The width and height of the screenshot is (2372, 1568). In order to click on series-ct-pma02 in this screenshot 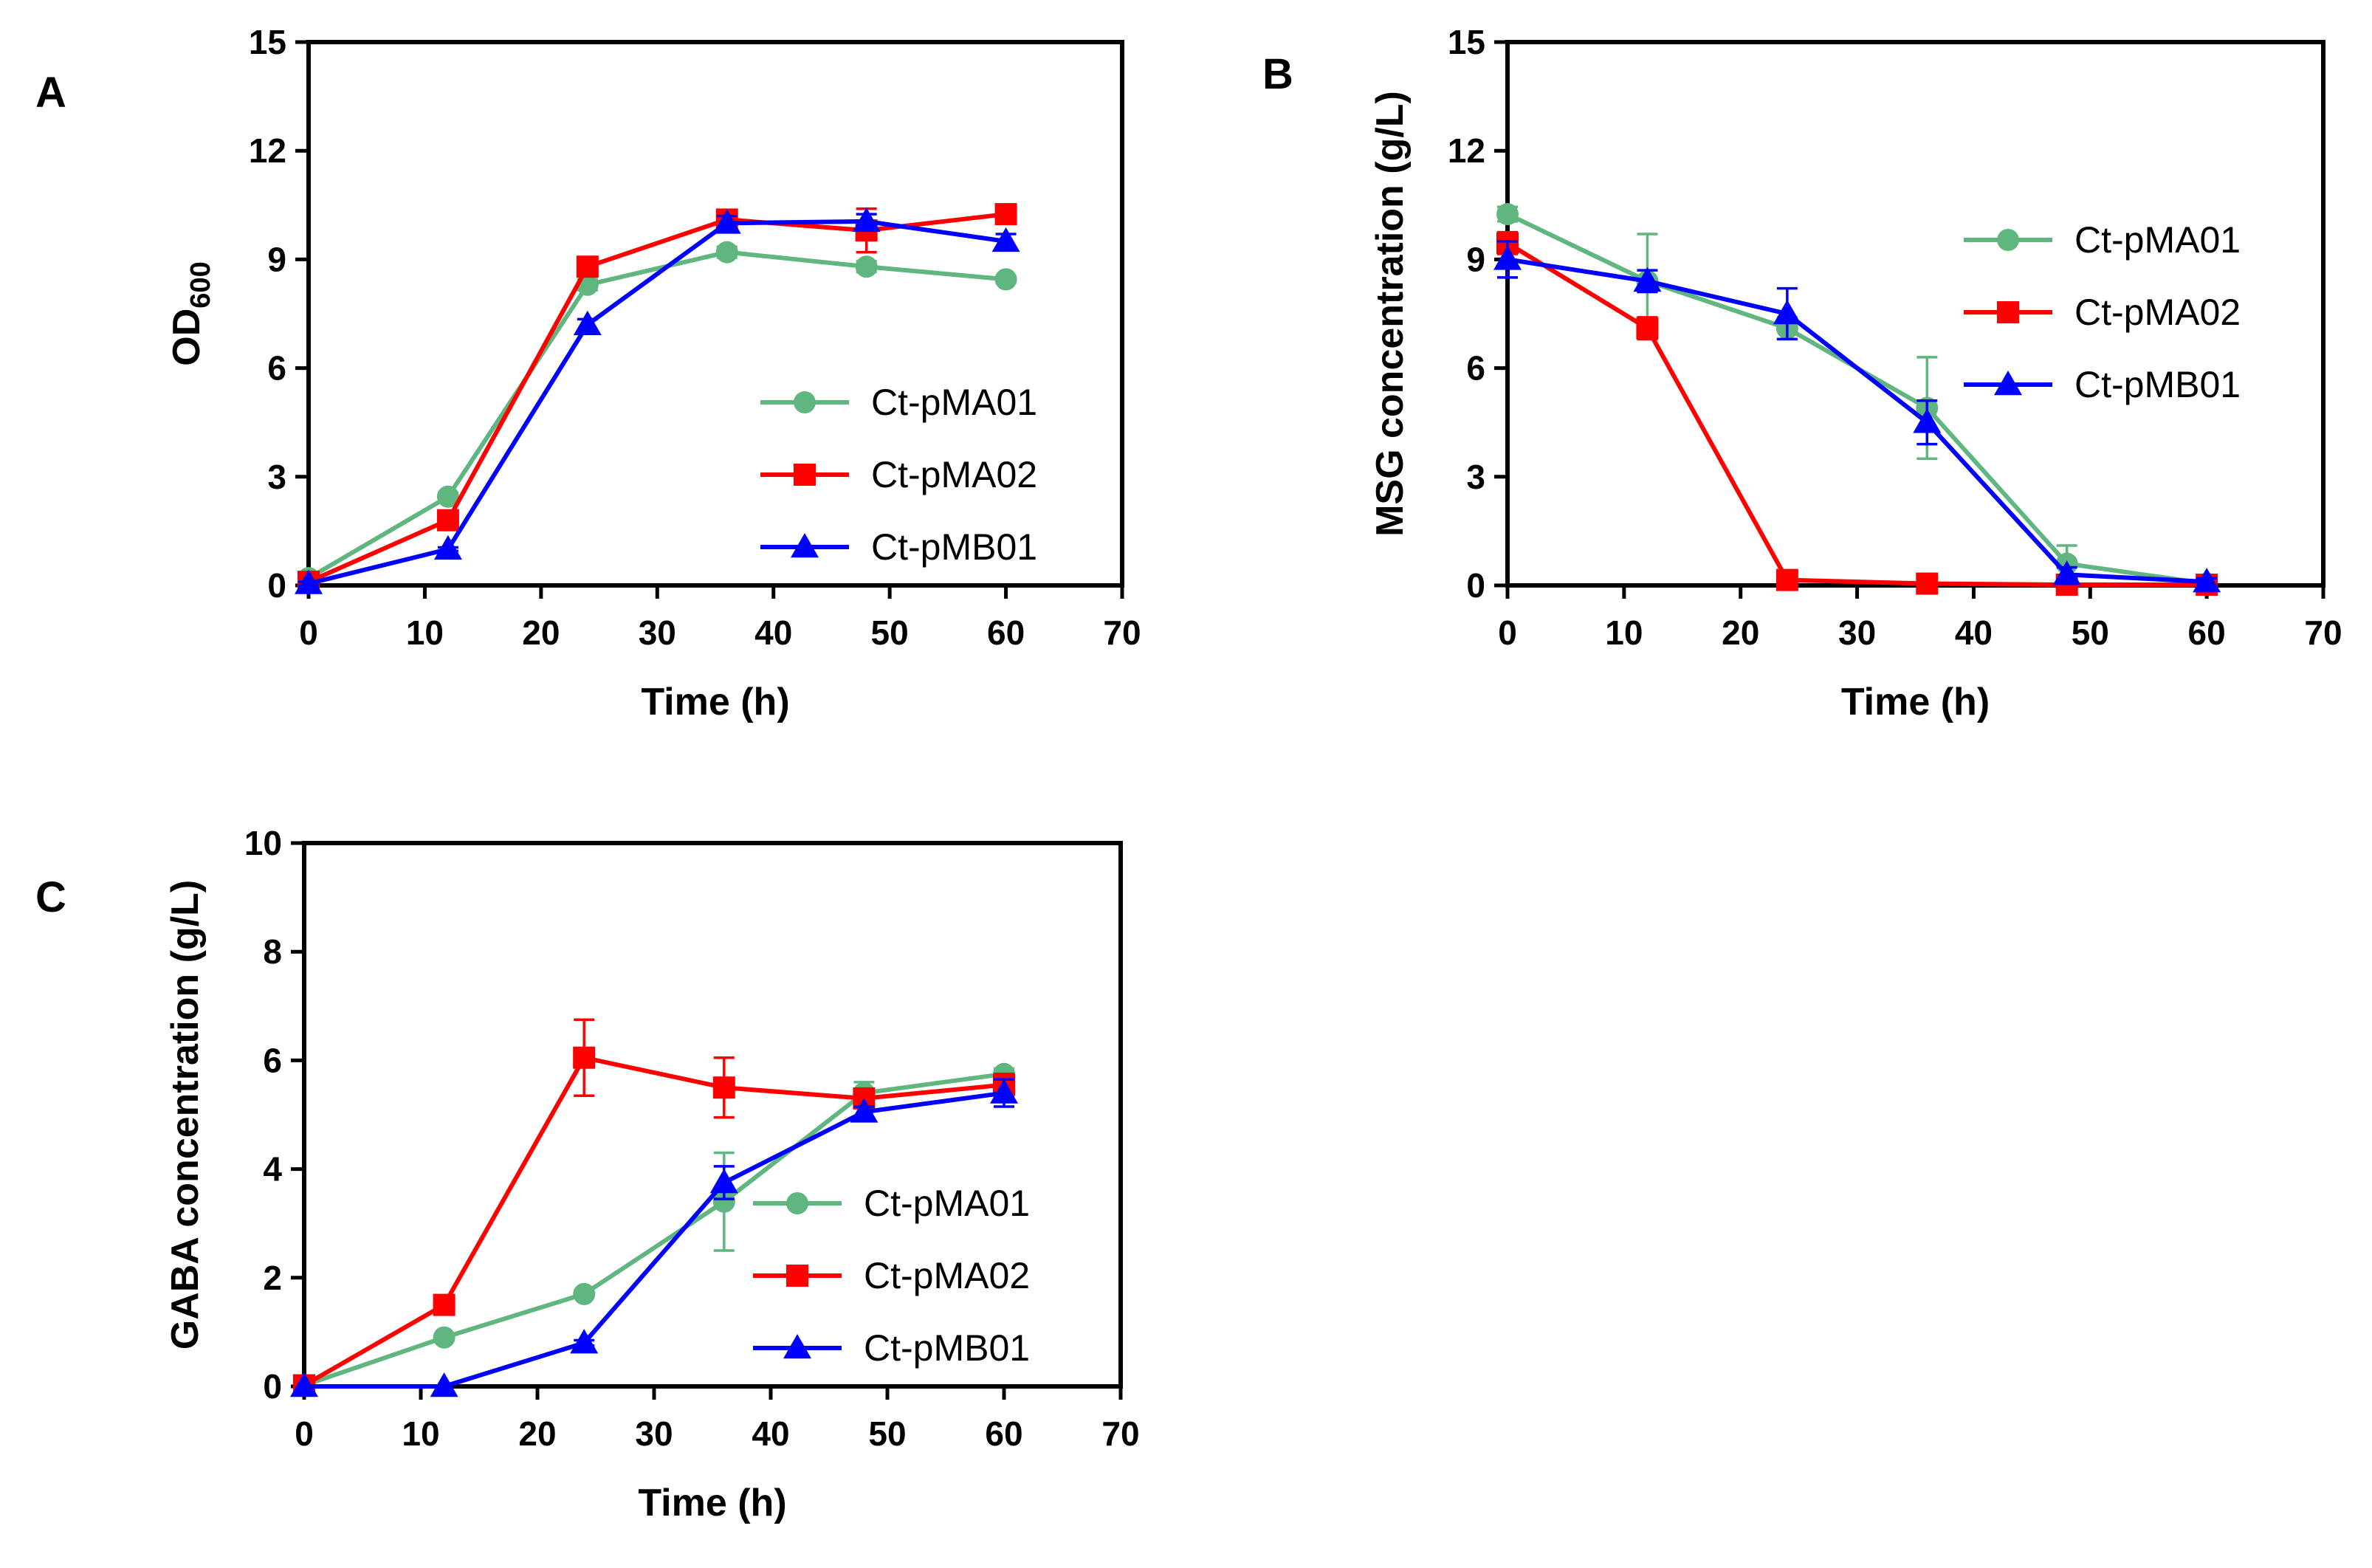, I will do `click(1857, 413)`.